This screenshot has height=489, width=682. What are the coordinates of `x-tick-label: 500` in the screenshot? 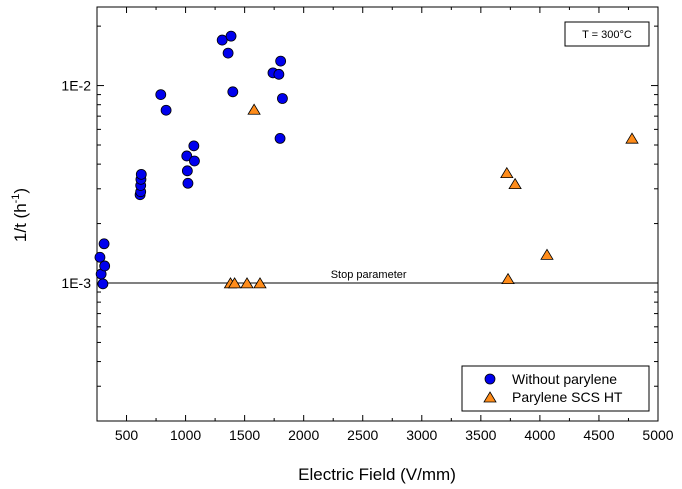 It's located at (127, 435).